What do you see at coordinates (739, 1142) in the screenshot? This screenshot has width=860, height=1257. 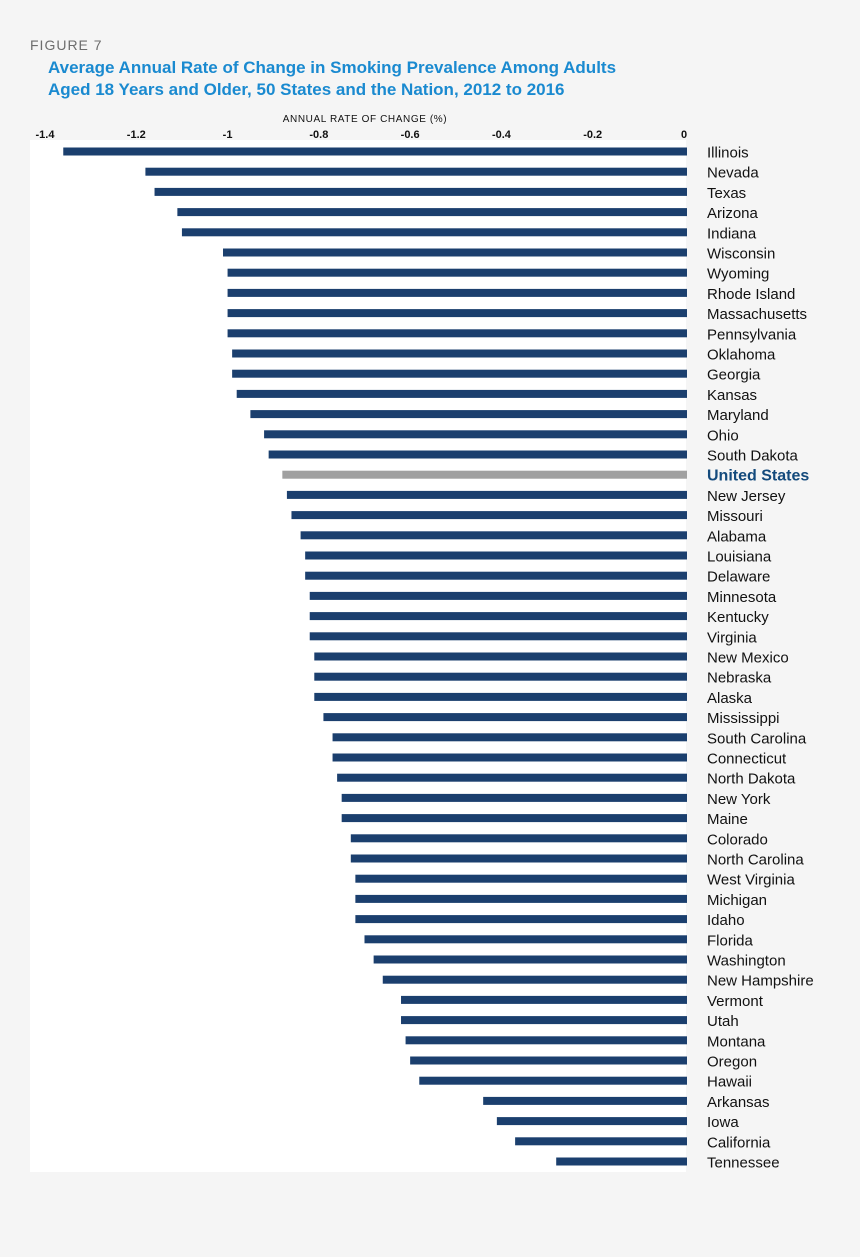 I see `category-label: California` at bounding box center [739, 1142].